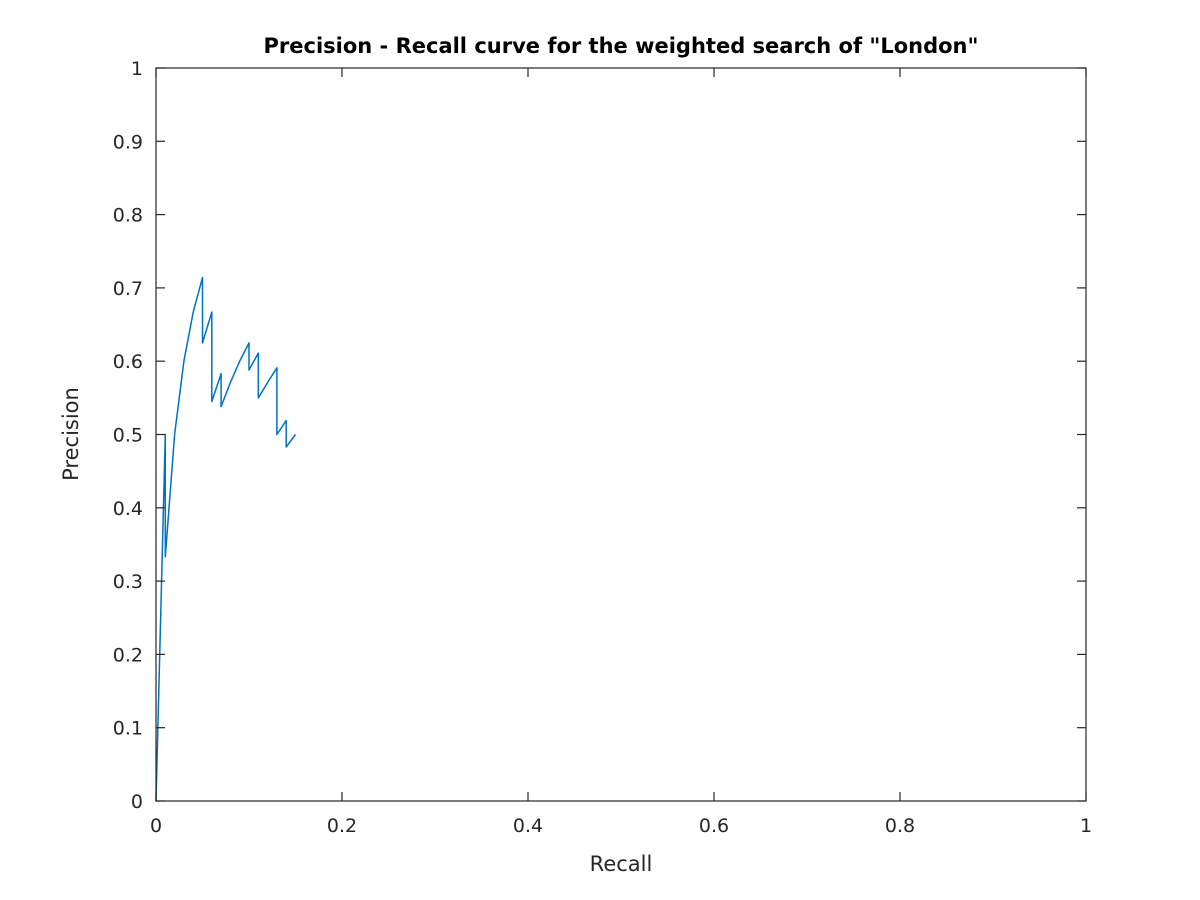 This screenshot has width=1200, height=900. I want to click on y-tick-label: 0, so click(137, 802).